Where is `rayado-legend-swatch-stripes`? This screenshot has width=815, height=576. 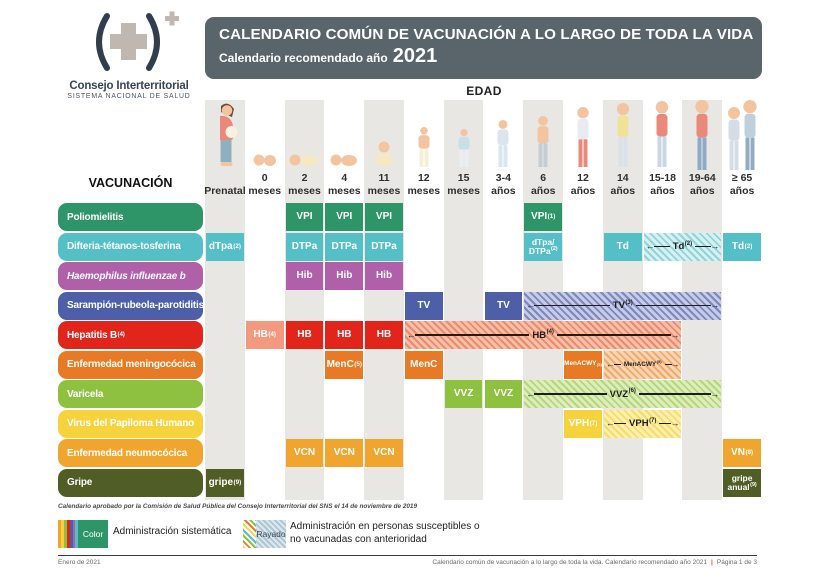
rayado-legend-swatch-stripes is located at coordinates (249, 534).